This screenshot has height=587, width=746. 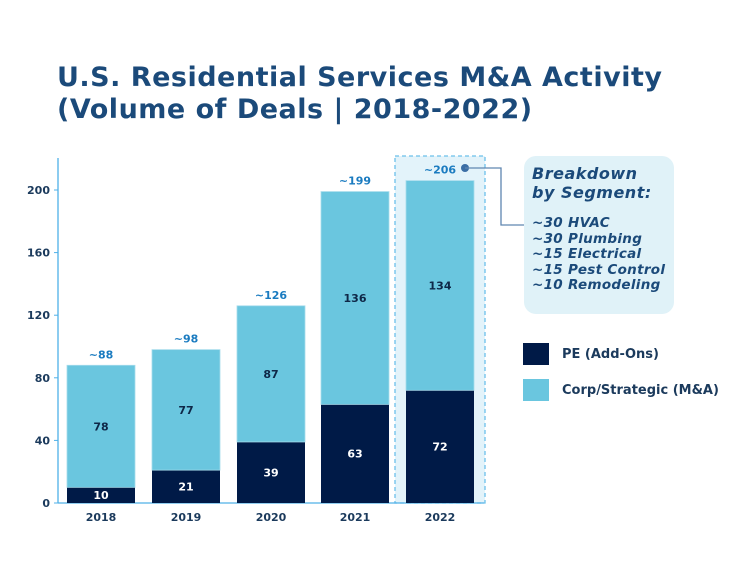 What do you see at coordinates (101, 517) in the screenshot?
I see `x-tick-label: 2018` at bounding box center [101, 517].